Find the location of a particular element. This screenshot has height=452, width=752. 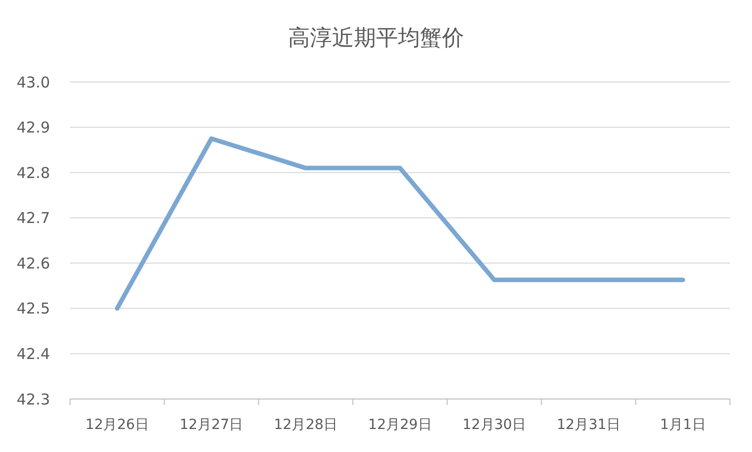

x-tick-label: 12月29日 is located at coordinates (400, 425).